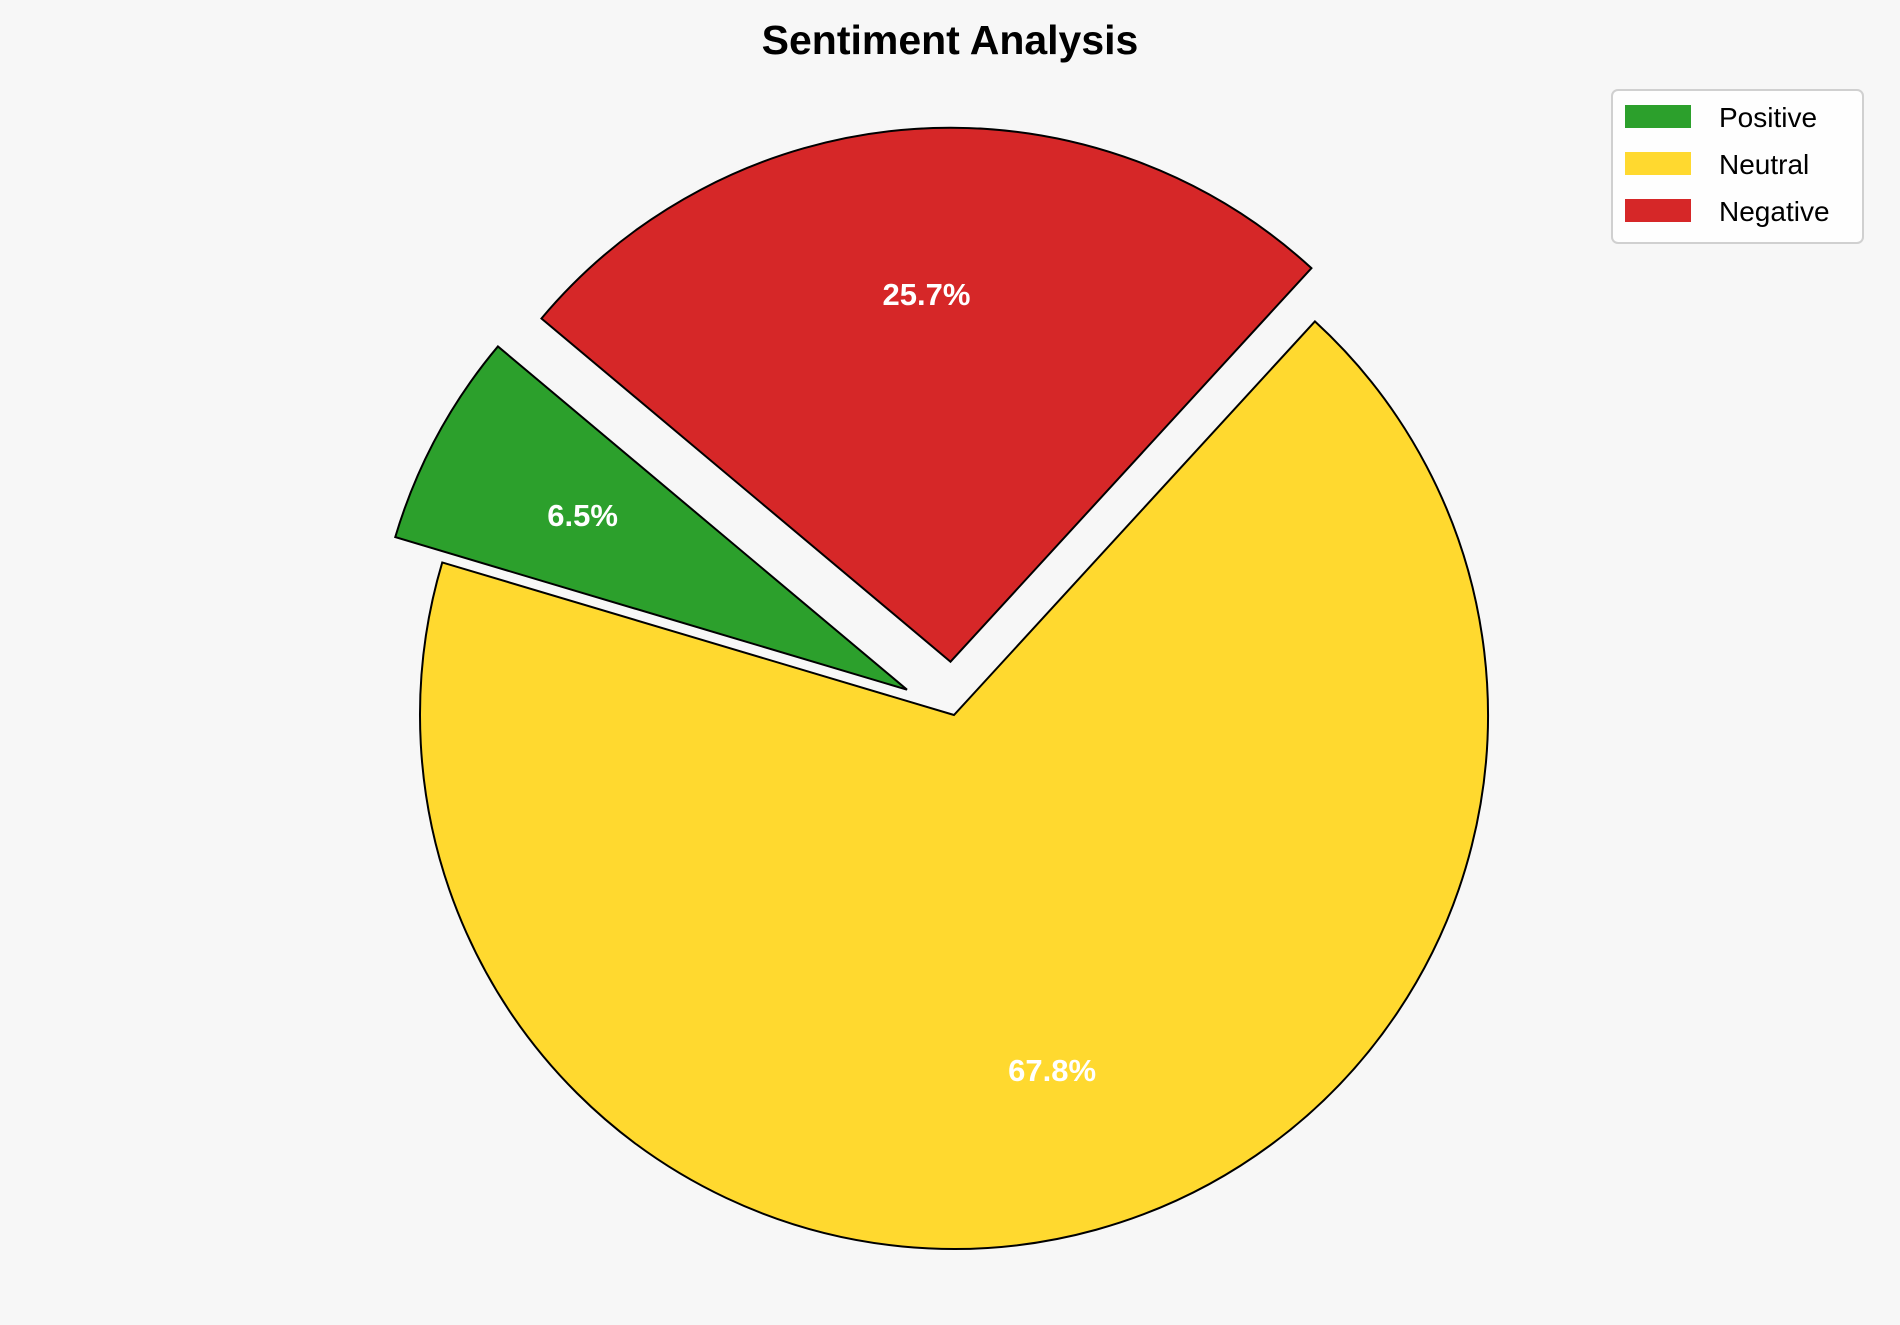 The height and width of the screenshot is (1325, 1900). Describe the element at coordinates (1052, 1070) in the screenshot. I see `pie-label-neutral: 67.8%` at that location.